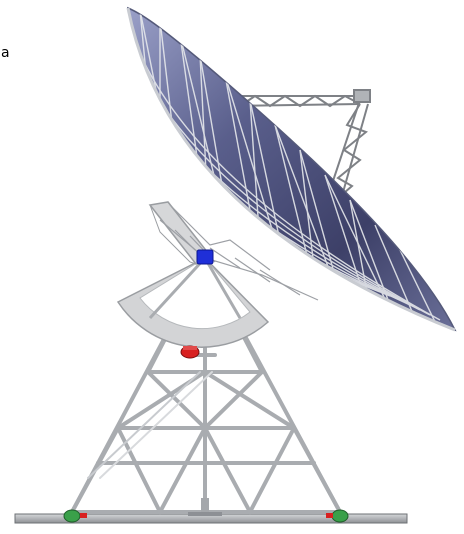 This screenshot has height=534, width=464. What do you see at coordinates (205, 257) in the screenshot?
I see `blue-joint-icon` at bounding box center [205, 257].